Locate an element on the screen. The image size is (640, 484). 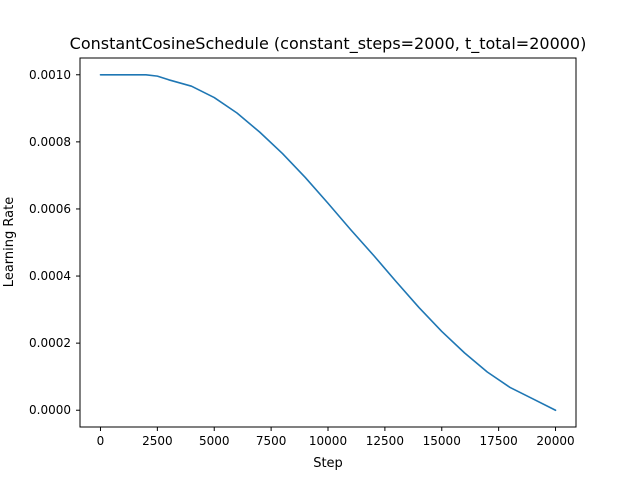
y-tick-label: 0.0002 is located at coordinates (50, 343).